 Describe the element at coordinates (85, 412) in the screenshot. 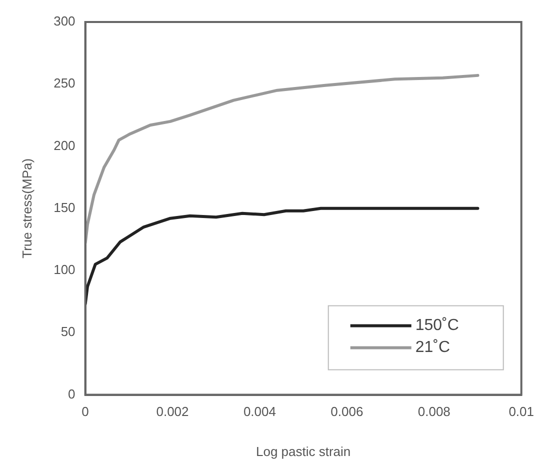

I see `x-tick-label: 0` at that location.